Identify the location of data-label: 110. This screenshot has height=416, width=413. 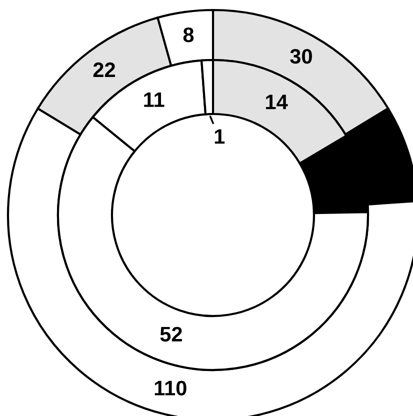
(170, 388).